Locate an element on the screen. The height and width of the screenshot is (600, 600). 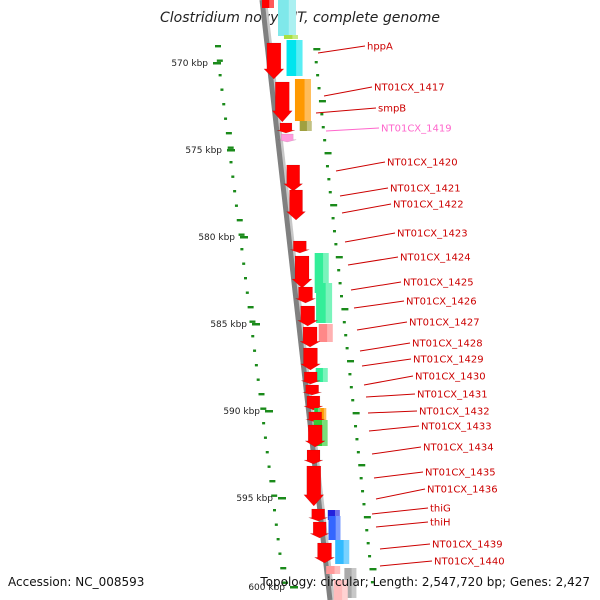
gene-label: NT01CX_1430 is located at coordinates (450, 377).